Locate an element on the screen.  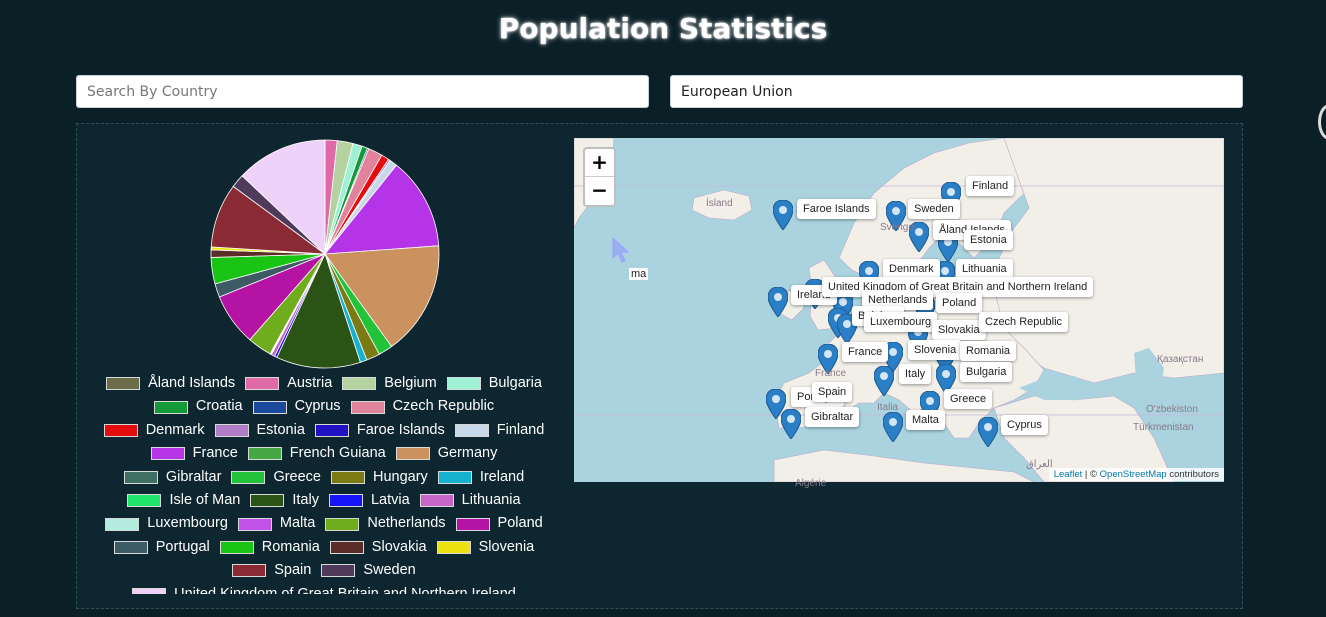
legend-item: Lithuania is located at coordinates (470, 500).